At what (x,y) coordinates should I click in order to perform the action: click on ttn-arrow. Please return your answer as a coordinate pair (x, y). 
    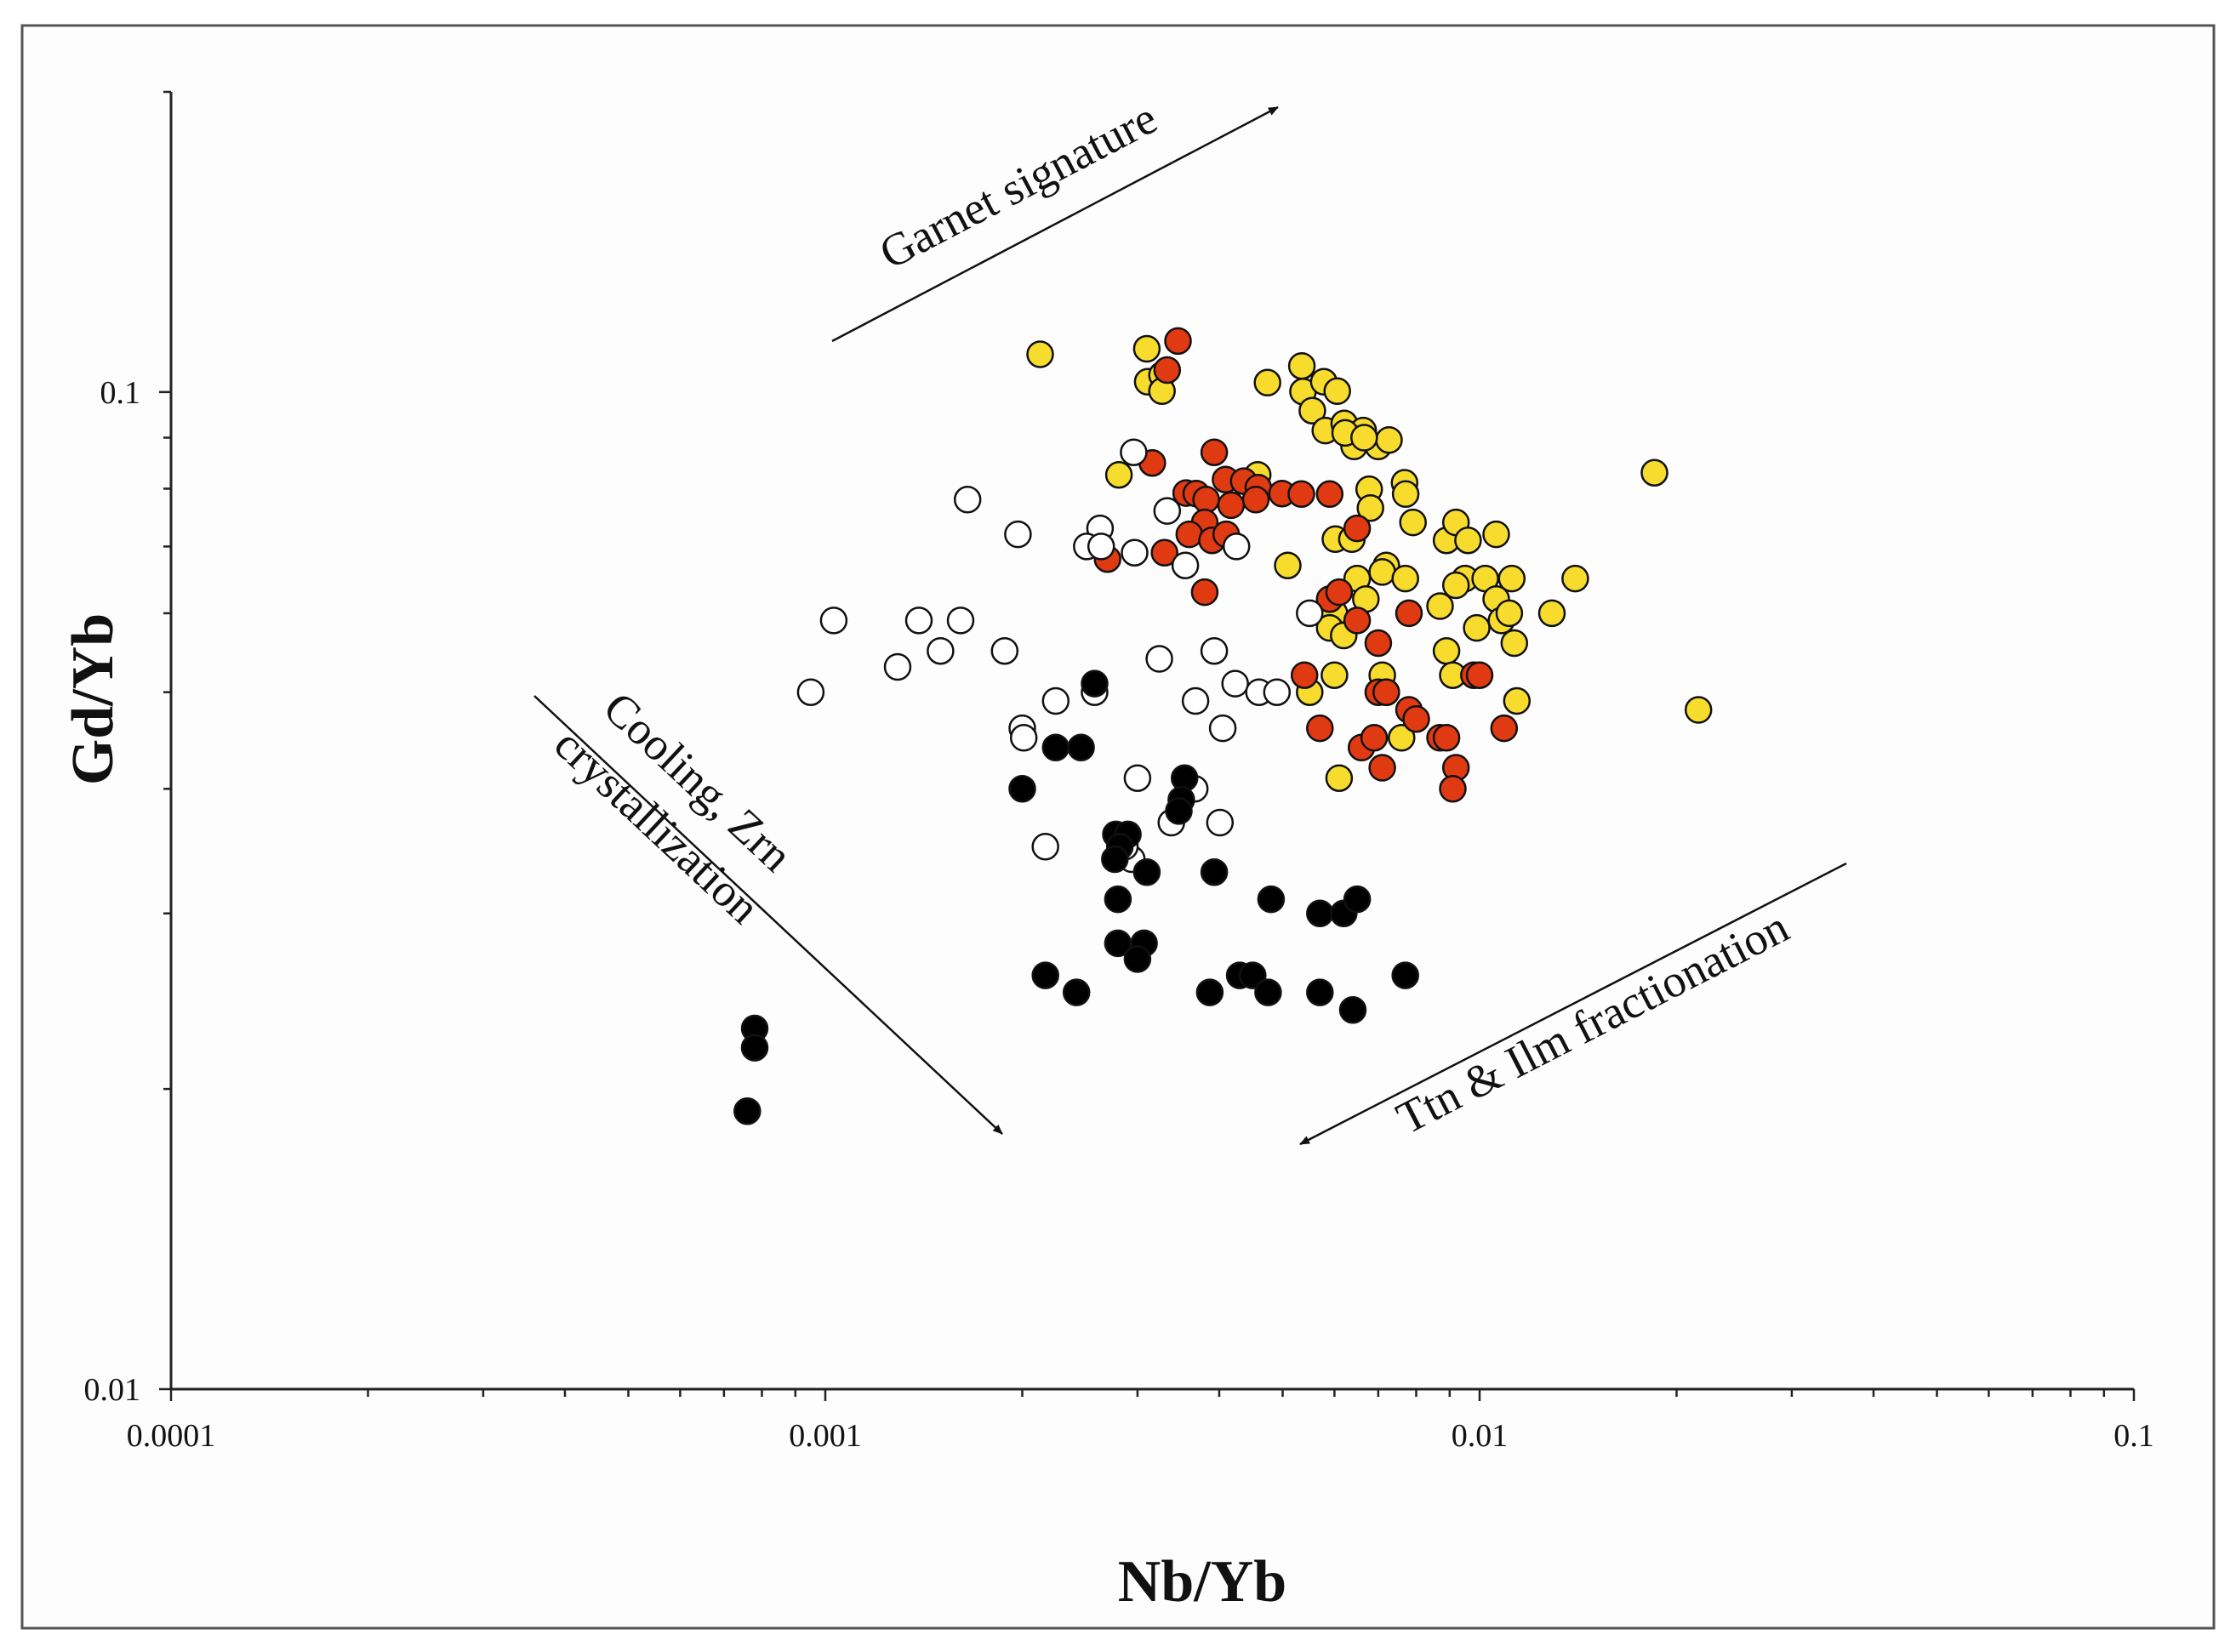
    Looking at the image, I should click on (1573, 1004).